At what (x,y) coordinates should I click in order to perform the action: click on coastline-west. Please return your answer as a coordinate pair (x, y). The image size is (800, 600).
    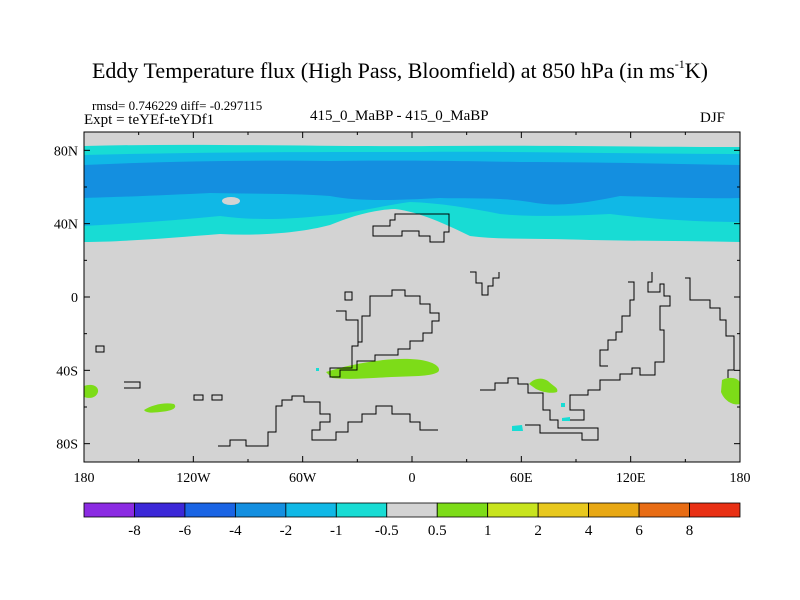
    Looking at the image, I should click on (118, 367).